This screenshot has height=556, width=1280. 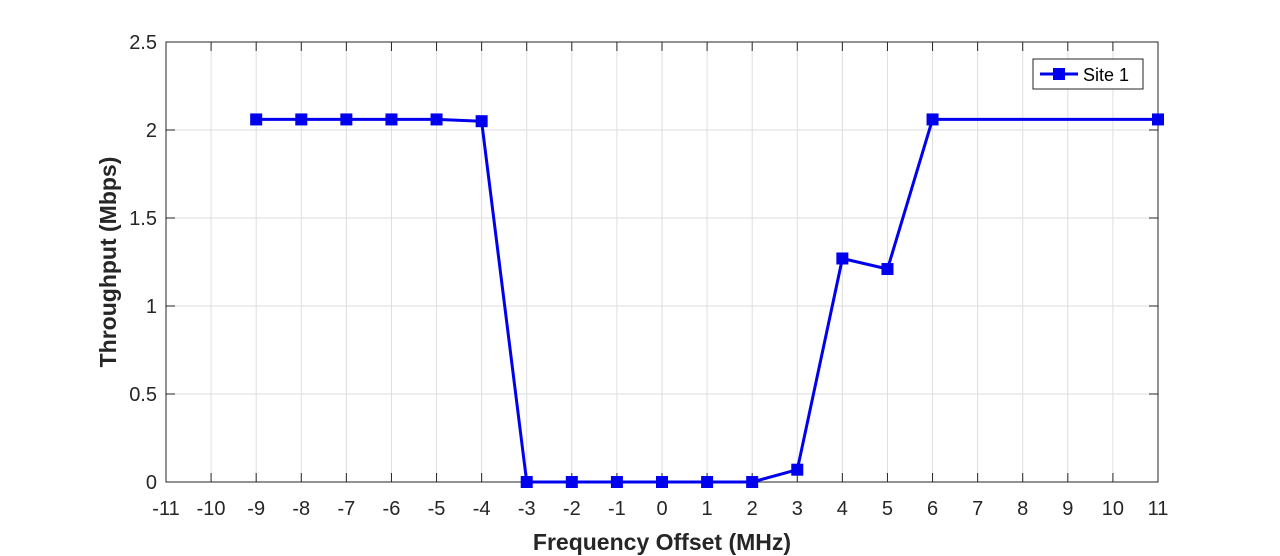 I want to click on x-tick-label: 5, so click(x=887, y=509).